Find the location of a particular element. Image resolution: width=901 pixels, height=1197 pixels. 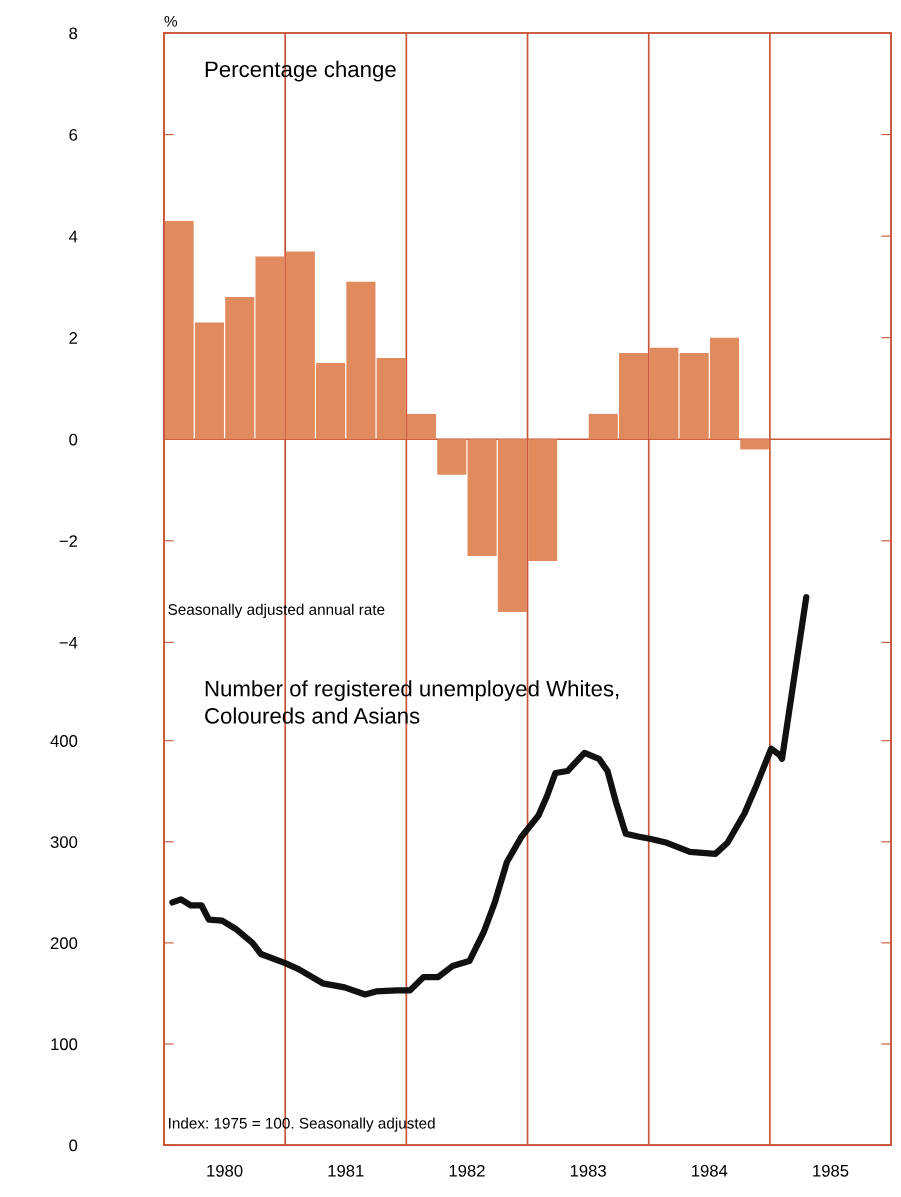

y-tick-label: 4 is located at coordinates (73, 236).